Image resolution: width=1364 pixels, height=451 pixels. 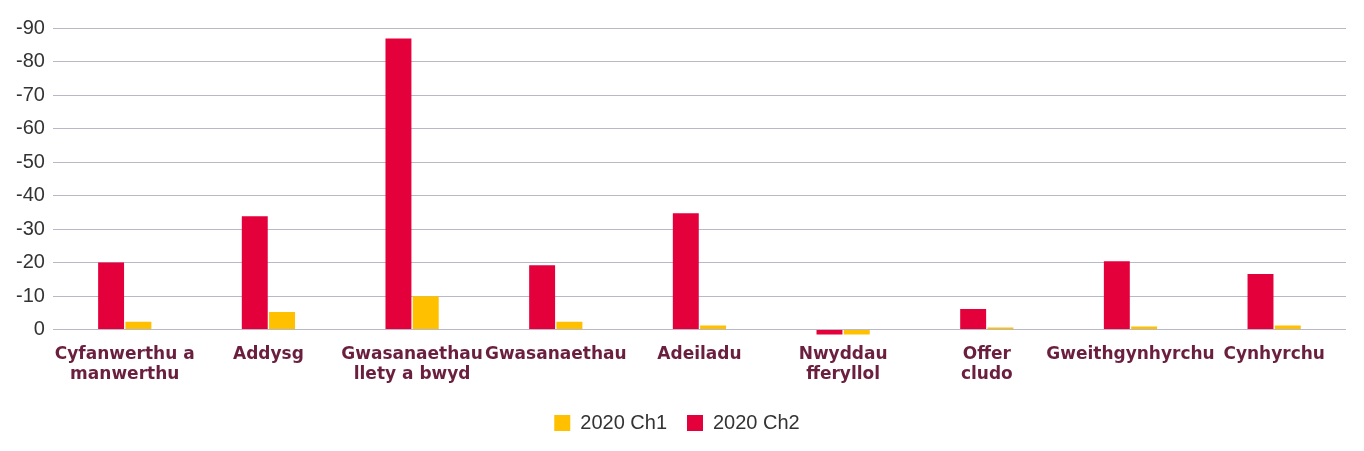 What do you see at coordinates (555, 352) in the screenshot?
I see `x-tick-label: Gwasanaethau` at bounding box center [555, 352].